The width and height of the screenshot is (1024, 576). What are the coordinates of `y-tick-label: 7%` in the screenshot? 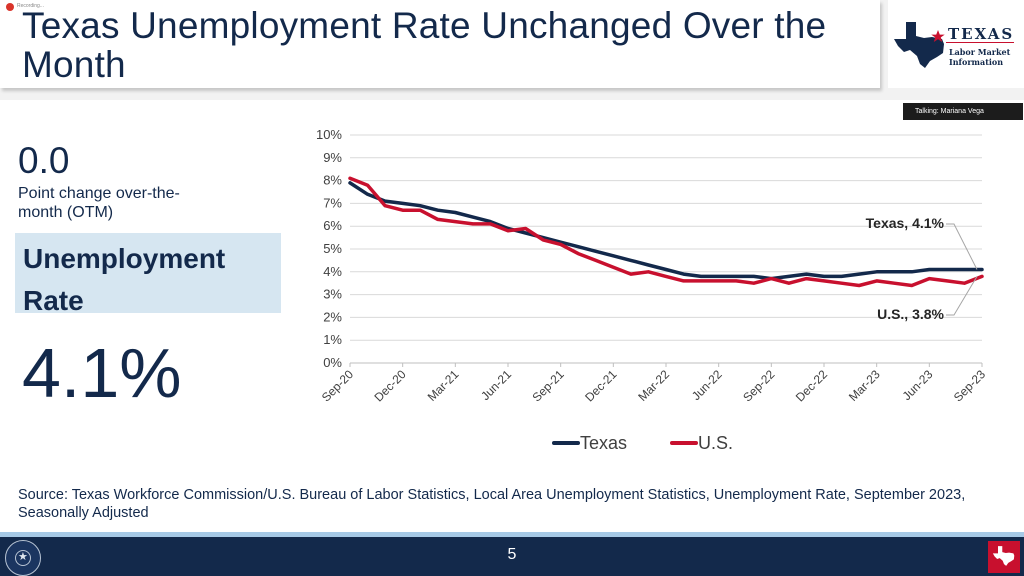 It's located at (332, 202).